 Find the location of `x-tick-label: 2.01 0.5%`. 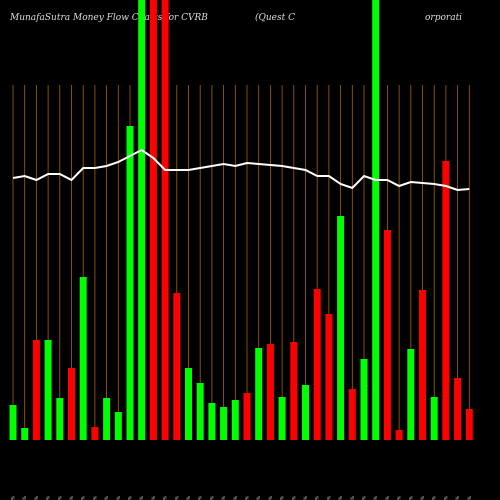

x-tick-label: 2.01 0.5% is located at coordinates (271, 497).